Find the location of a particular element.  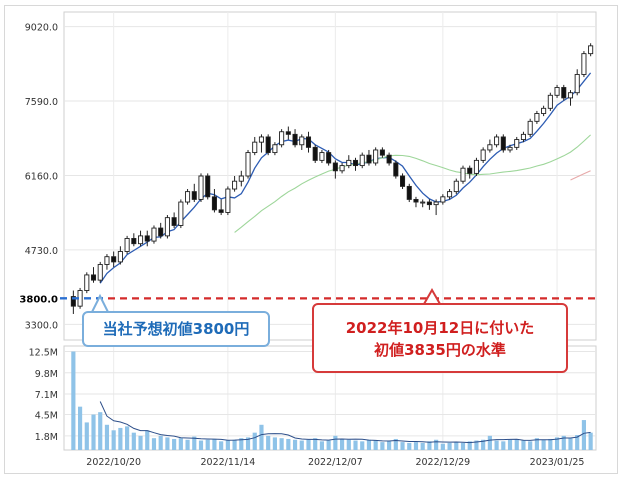

volume-tick-label: 12.5M is located at coordinates (43, 353).